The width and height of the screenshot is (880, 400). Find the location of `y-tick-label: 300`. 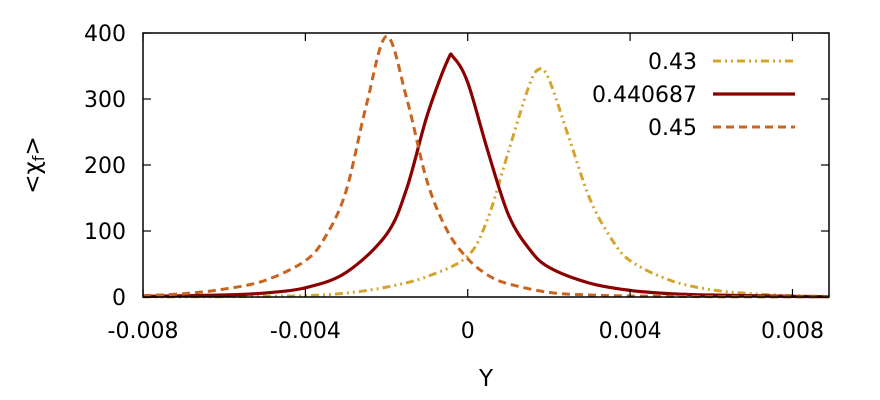

y-tick-label: 300 is located at coordinates (105, 100).